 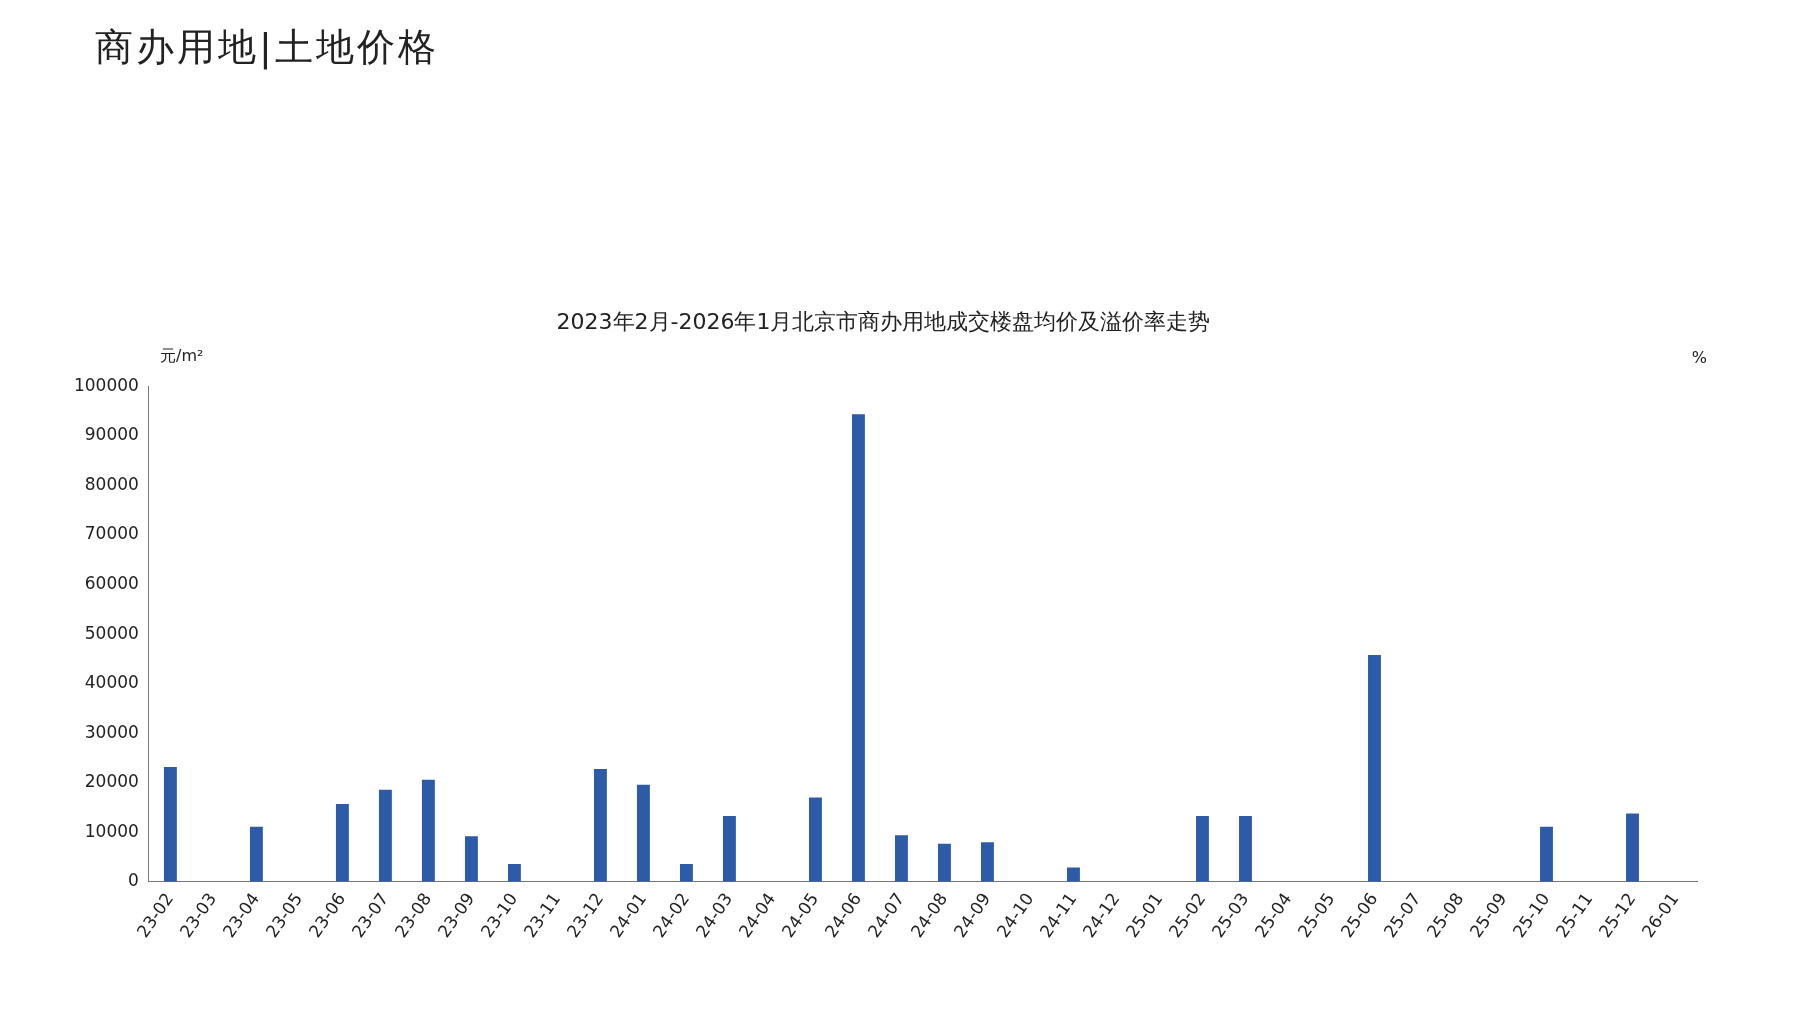 What do you see at coordinates (106, 384) in the screenshot?
I see `y-tick-label: 100000` at bounding box center [106, 384].